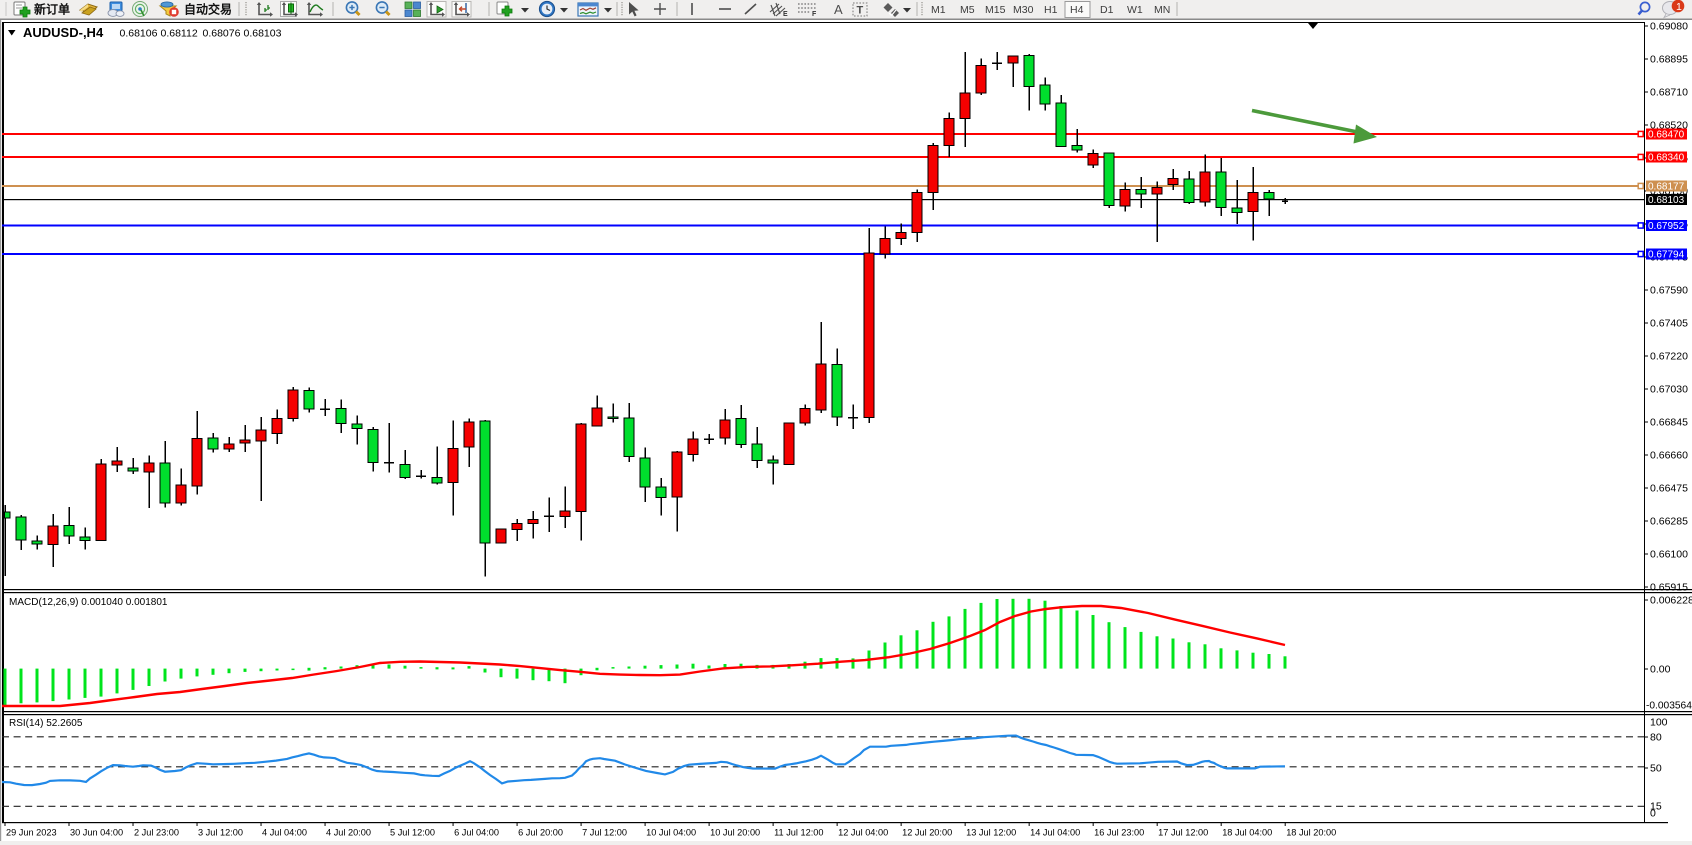 This screenshot has width=1692, height=845. What do you see at coordinates (938, 10) in the screenshot?
I see `svg-text: M1` at bounding box center [938, 10].